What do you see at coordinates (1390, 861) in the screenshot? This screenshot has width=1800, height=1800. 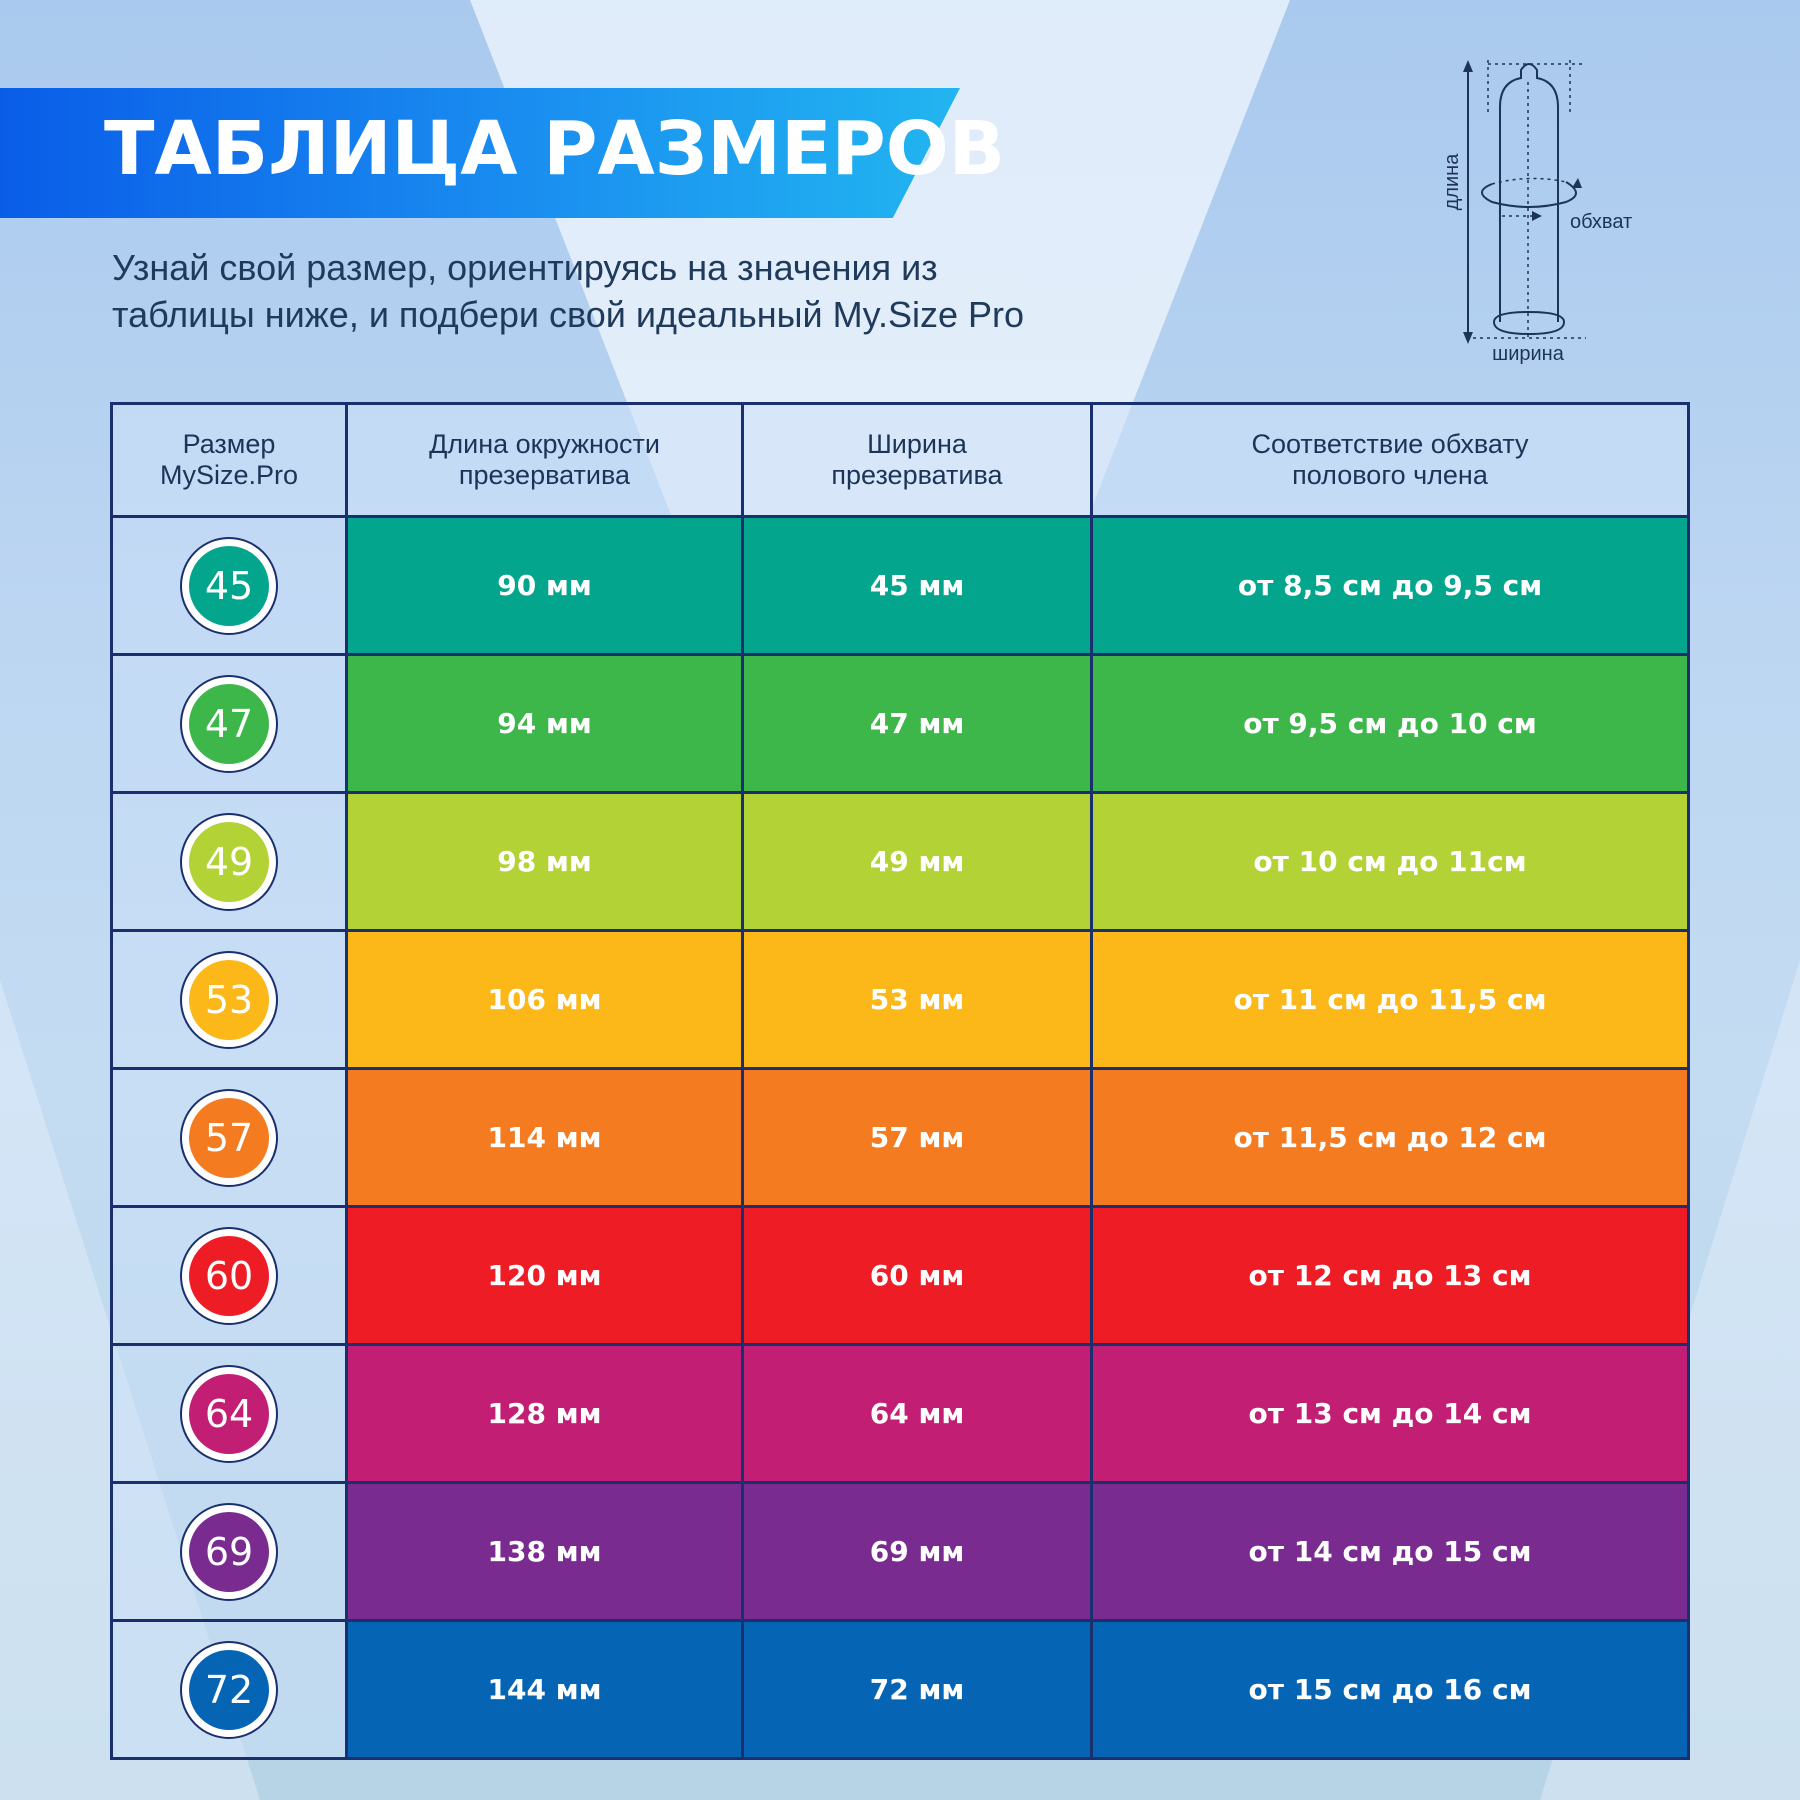 I see `girth-cell: от 10 см до 11см` at bounding box center [1390, 861].